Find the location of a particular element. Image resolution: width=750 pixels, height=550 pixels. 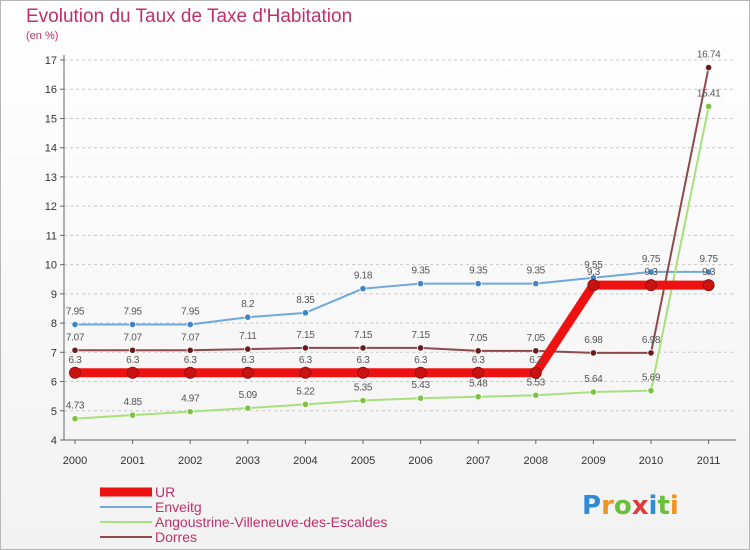

data-label: 4.85 is located at coordinates (132, 402).